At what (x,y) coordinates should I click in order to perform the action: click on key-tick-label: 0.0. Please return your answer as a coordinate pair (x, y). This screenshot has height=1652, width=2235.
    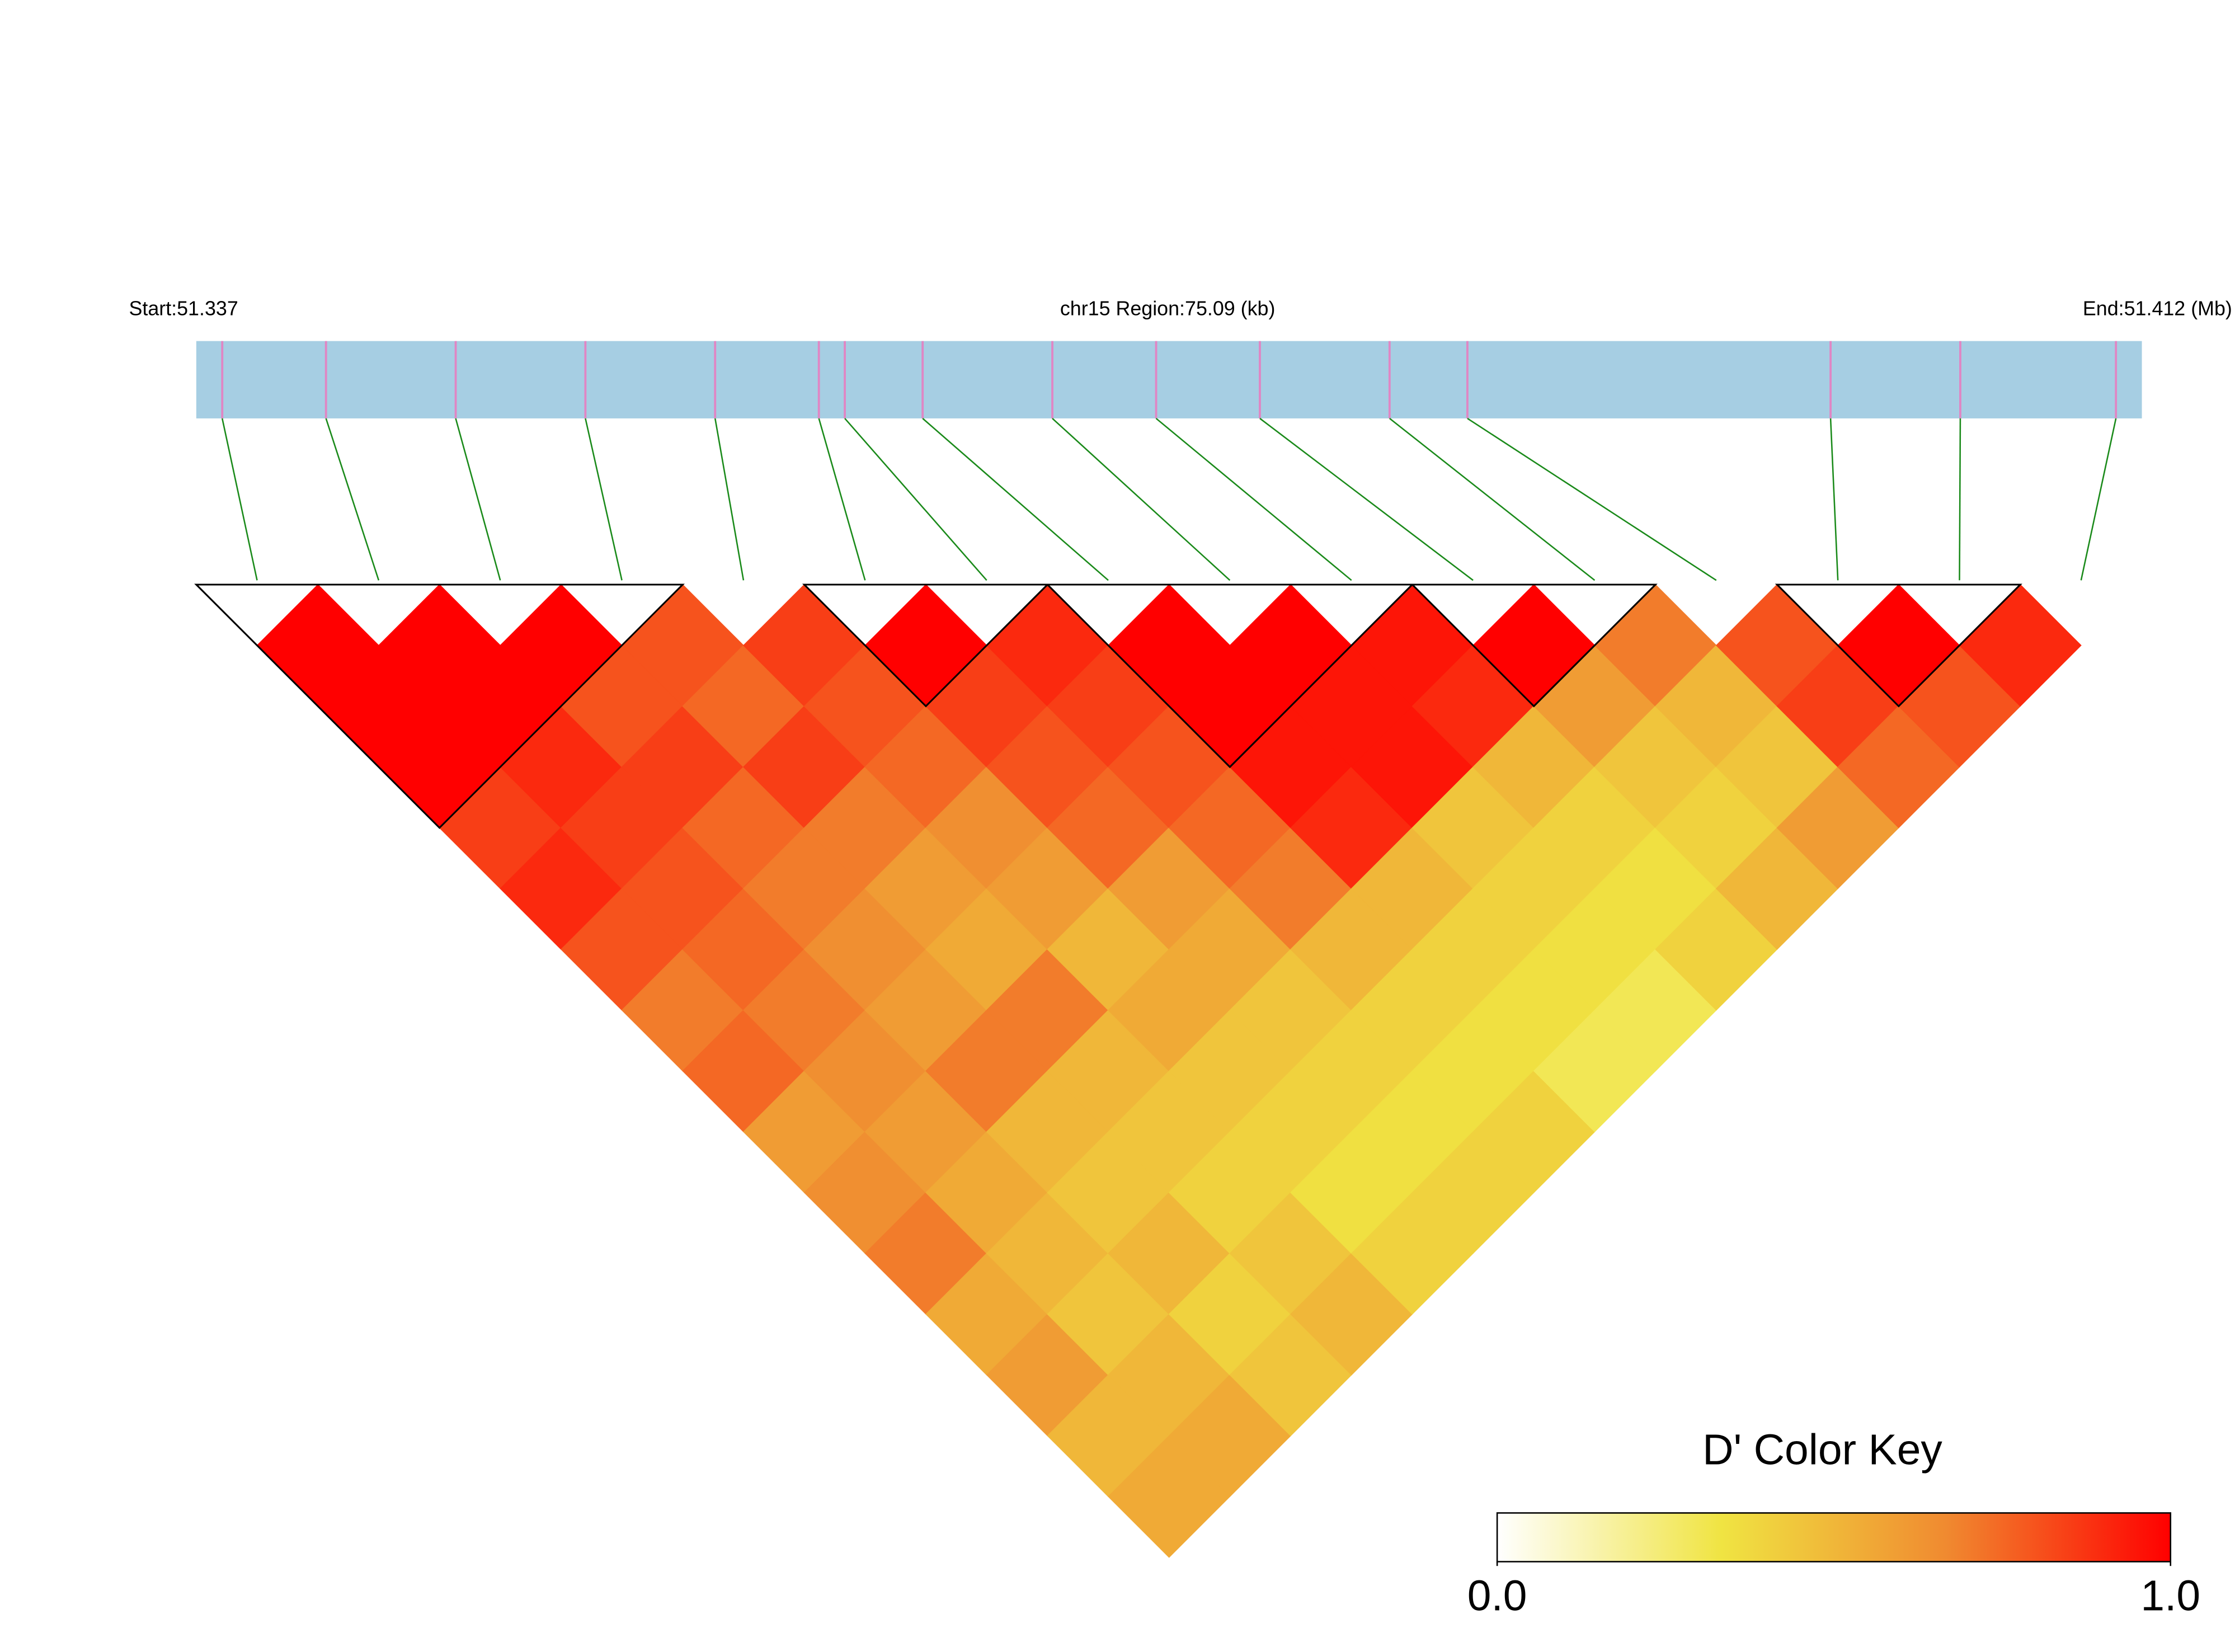
    Looking at the image, I should click on (1497, 1596).